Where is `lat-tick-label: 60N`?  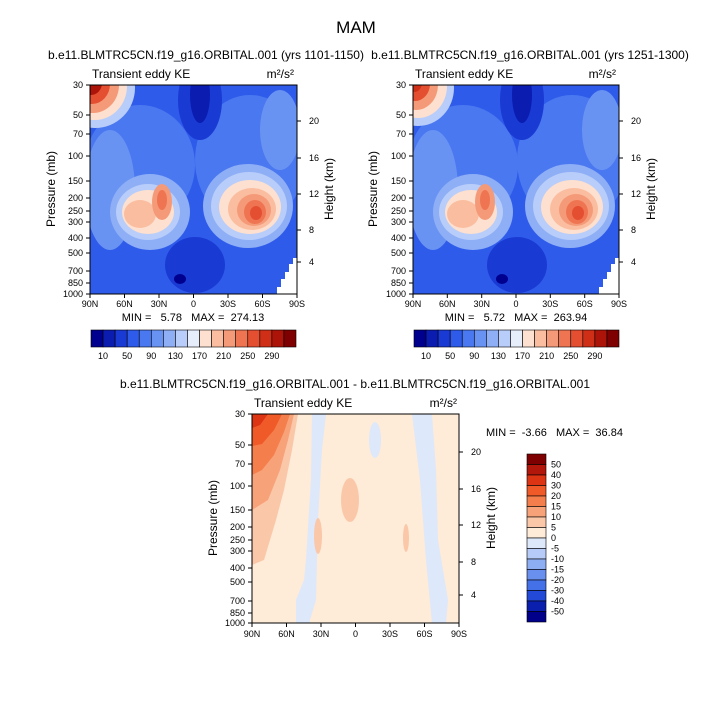 lat-tick-label: 60N is located at coordinates (447, 304).